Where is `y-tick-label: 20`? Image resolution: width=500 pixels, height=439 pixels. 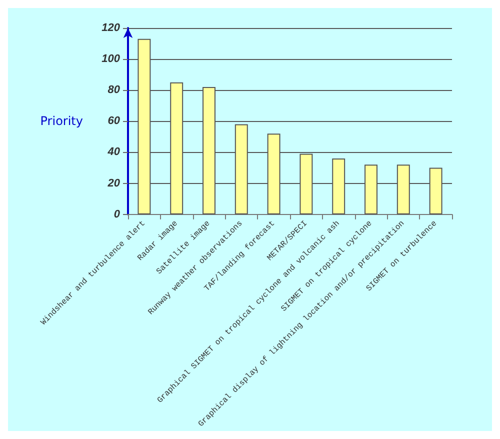
y-tick-label: 20 is located at coordinates (113, 183).